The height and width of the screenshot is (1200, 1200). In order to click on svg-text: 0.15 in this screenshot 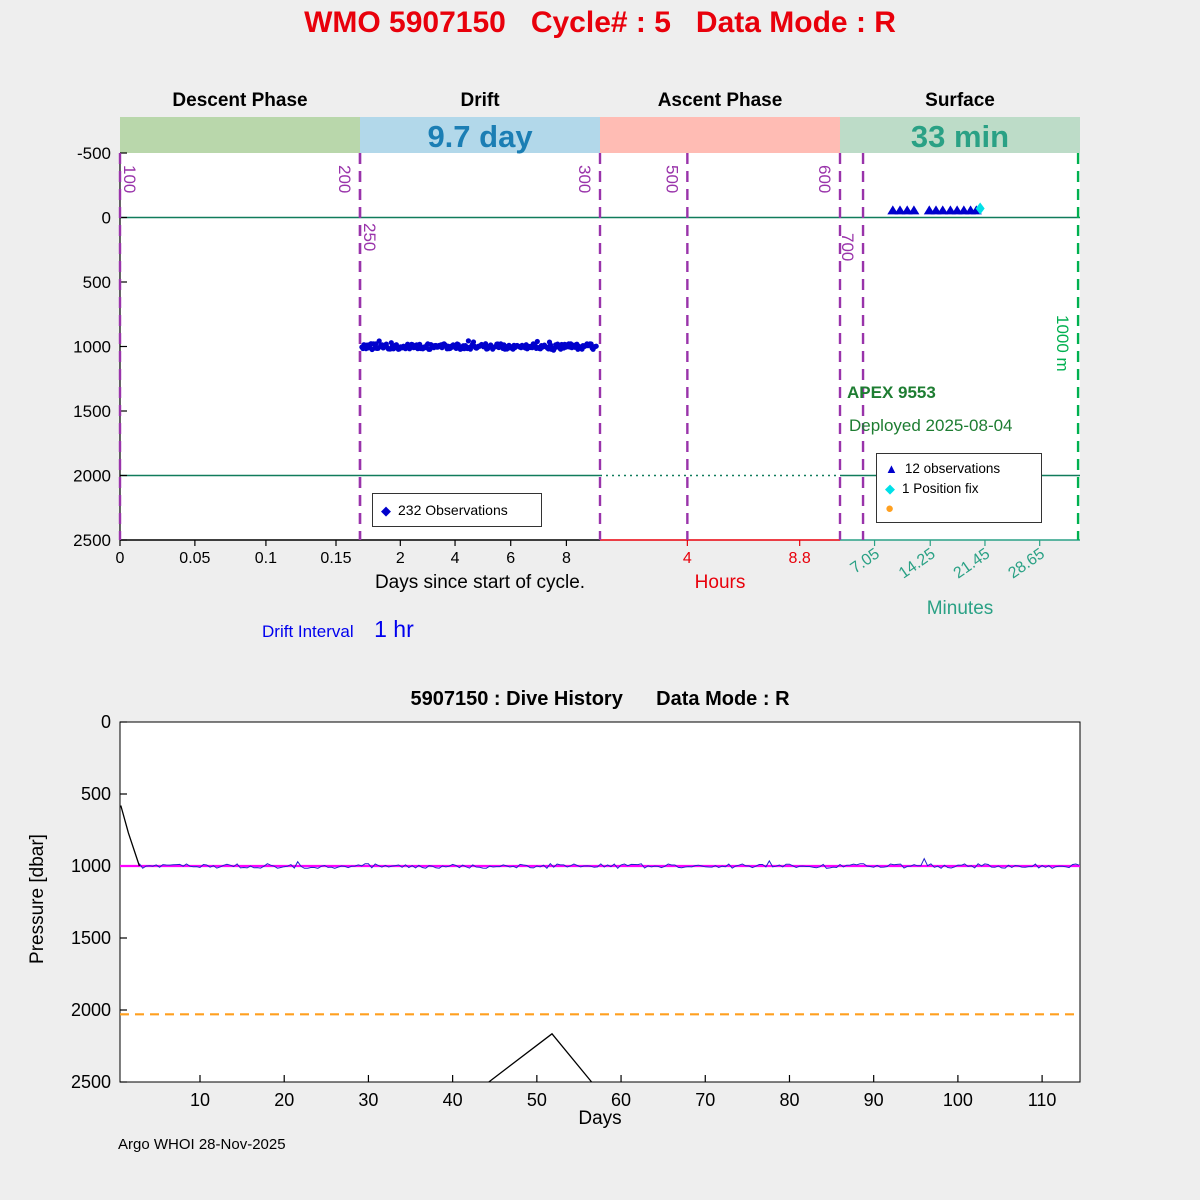, I will do `click(335, 558)`.